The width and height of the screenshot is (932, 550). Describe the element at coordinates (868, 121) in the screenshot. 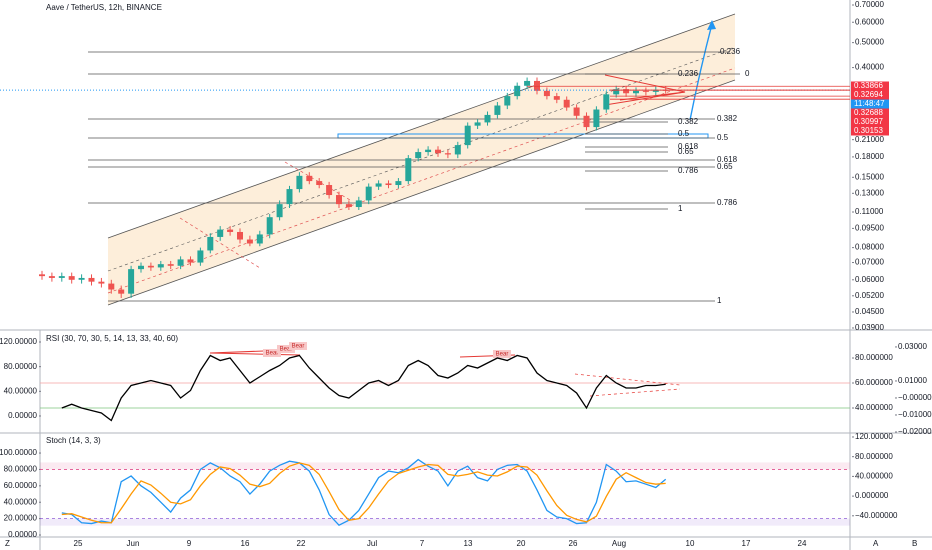

I see `price-tag: 0.30997` at that location.